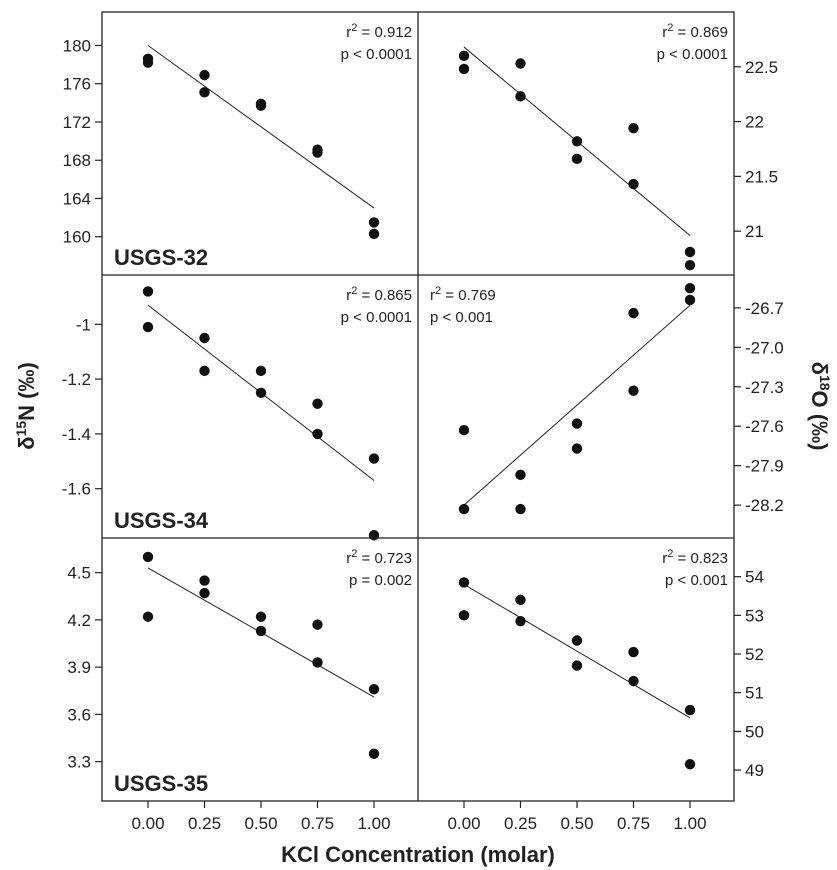 The image size is (837, 870). What do you see at coordinates (76, 434) in the screenshot?
I see `y-tick-label: -1.4` at bounding box center [76, 434].